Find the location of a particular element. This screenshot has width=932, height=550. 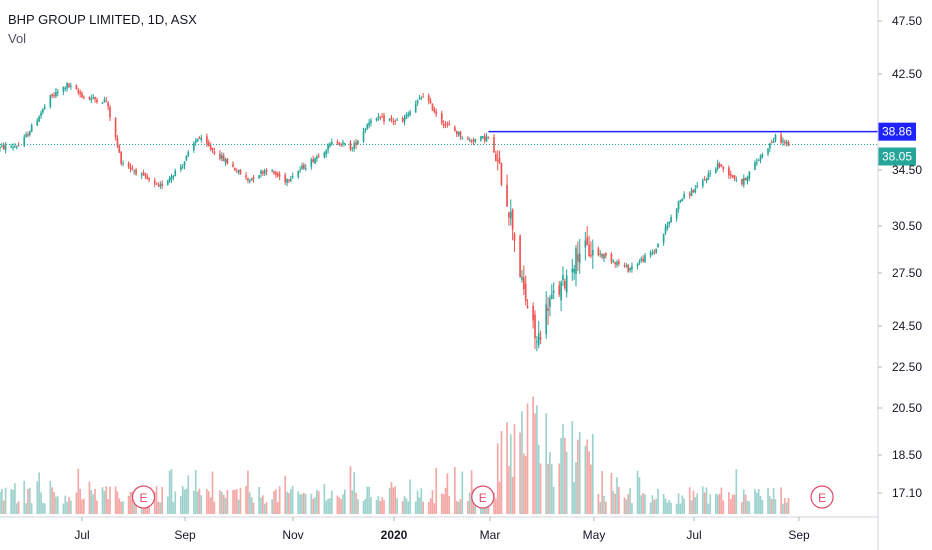

price-tick-label: 27.50 is located at coordinates (907, 273).